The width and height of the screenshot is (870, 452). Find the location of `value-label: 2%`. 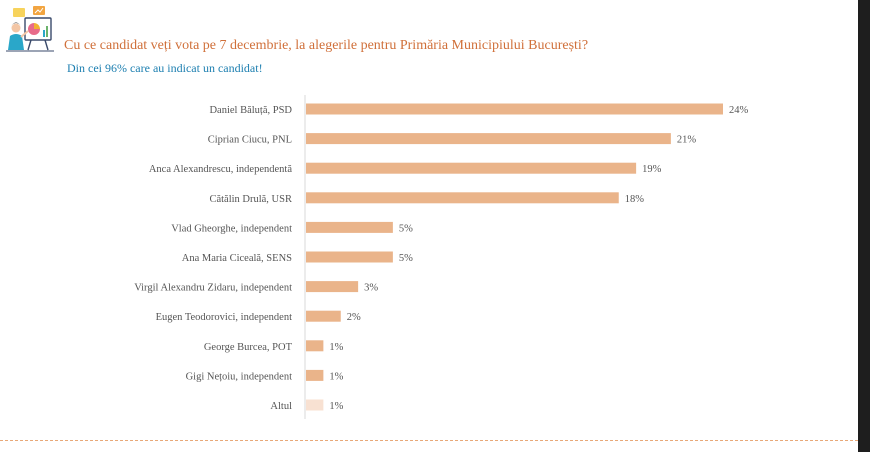

value-label: 2% is located at coordinates (354, 317).